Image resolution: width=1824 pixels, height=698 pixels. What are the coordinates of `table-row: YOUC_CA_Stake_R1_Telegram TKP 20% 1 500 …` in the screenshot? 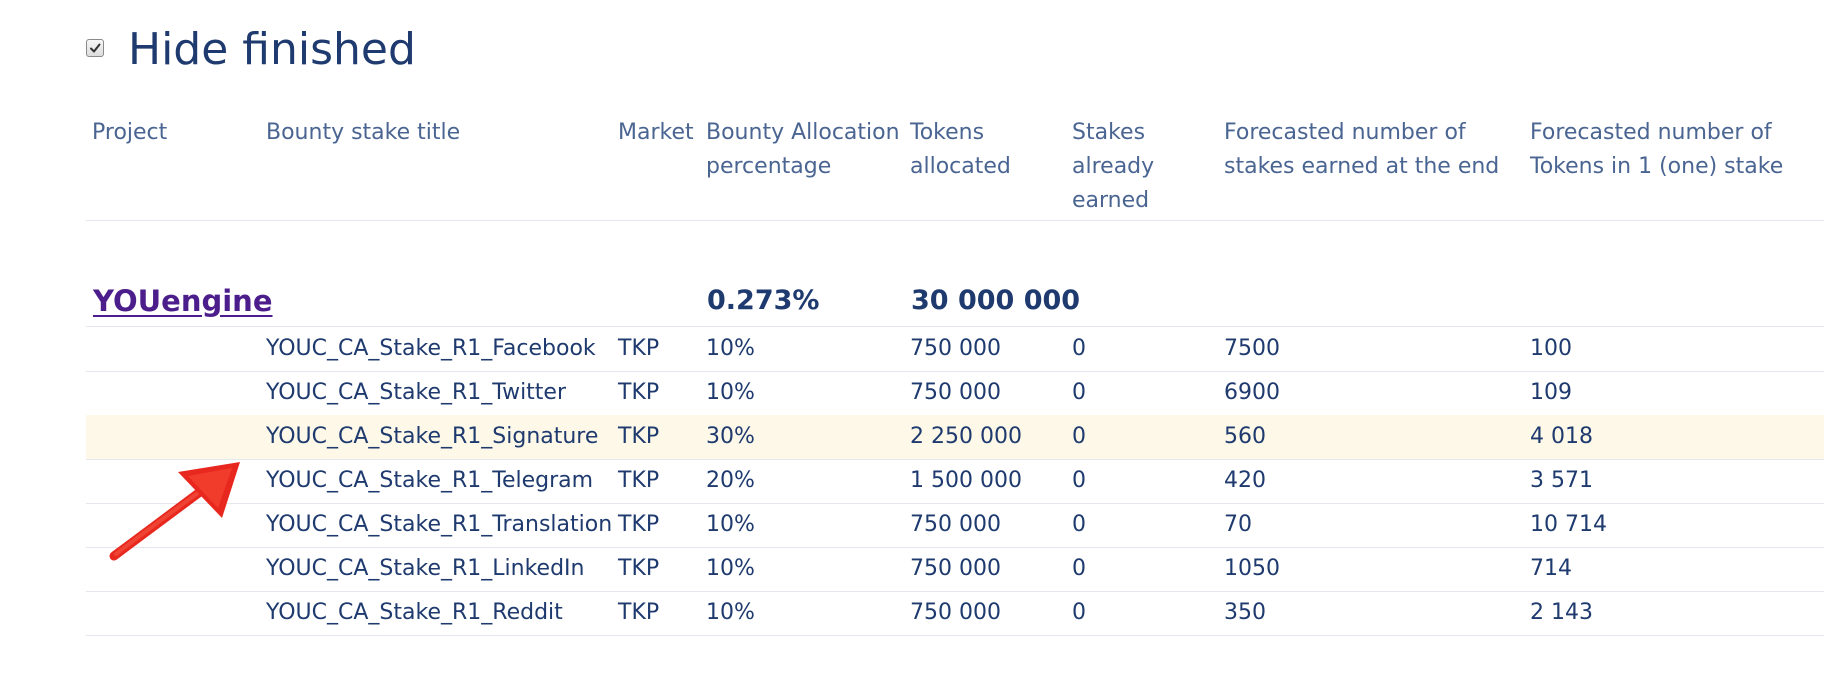 It's located at (955, 481).